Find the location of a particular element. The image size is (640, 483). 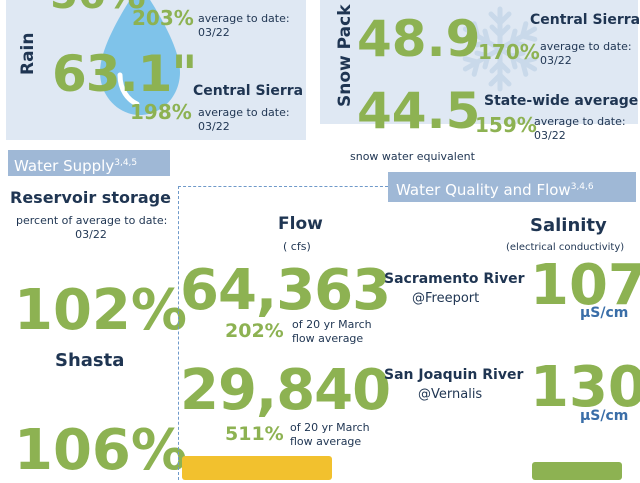

salinity-value: 130 is located at coordinates (585, 387).